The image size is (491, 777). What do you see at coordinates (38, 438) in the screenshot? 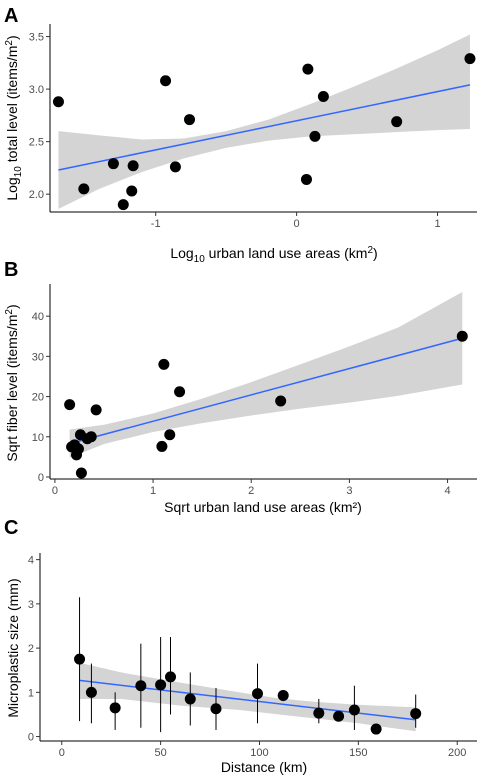
I see `y-tick-label: 10` at bounding box center [38, 438].